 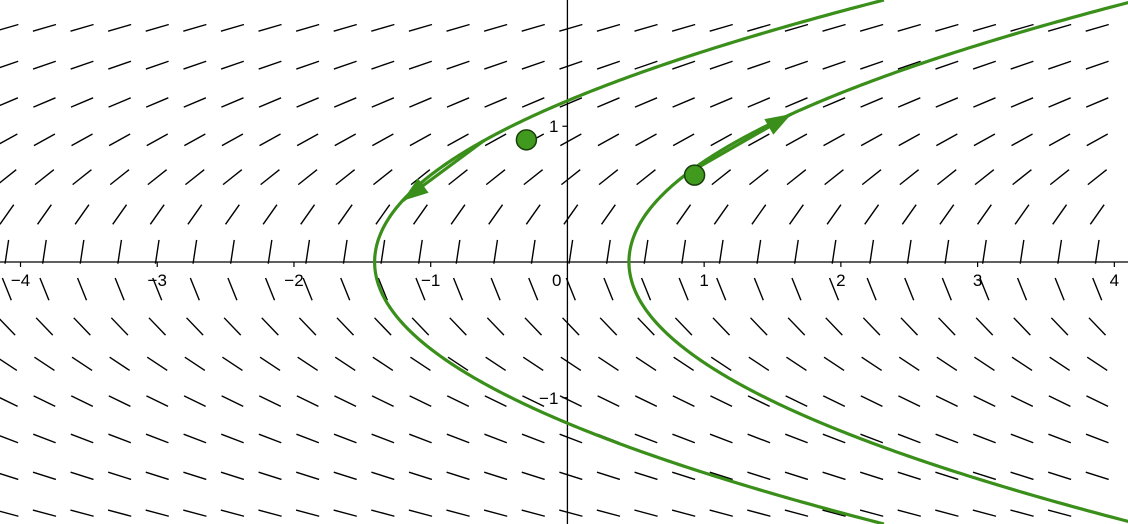 What do you see at coordinates (20, 280) in the screenshot?
I see `x-tick-label: −4` at bounding box center [20, 280].